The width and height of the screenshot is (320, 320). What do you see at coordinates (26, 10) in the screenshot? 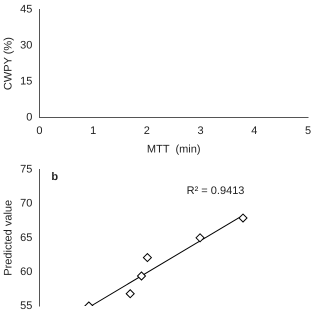
I see `y-tick-label: 45` at bounding box center [26, 10].